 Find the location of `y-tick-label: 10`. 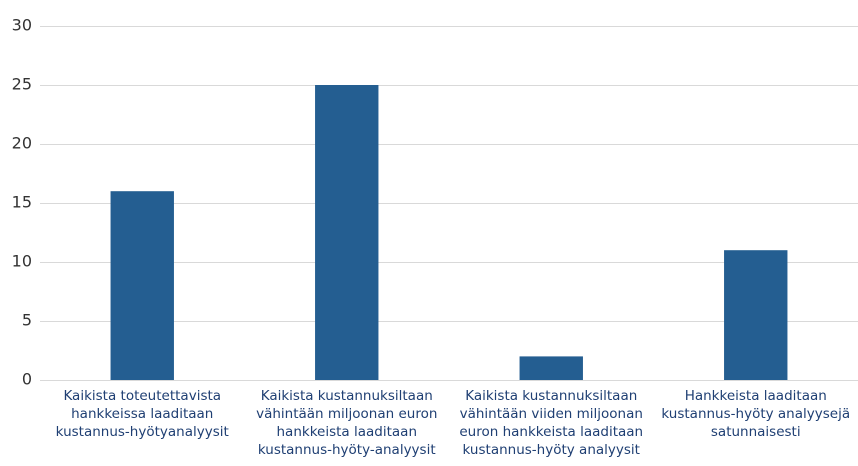

y-tick-label: 10 is located at coordinates (22, 261).